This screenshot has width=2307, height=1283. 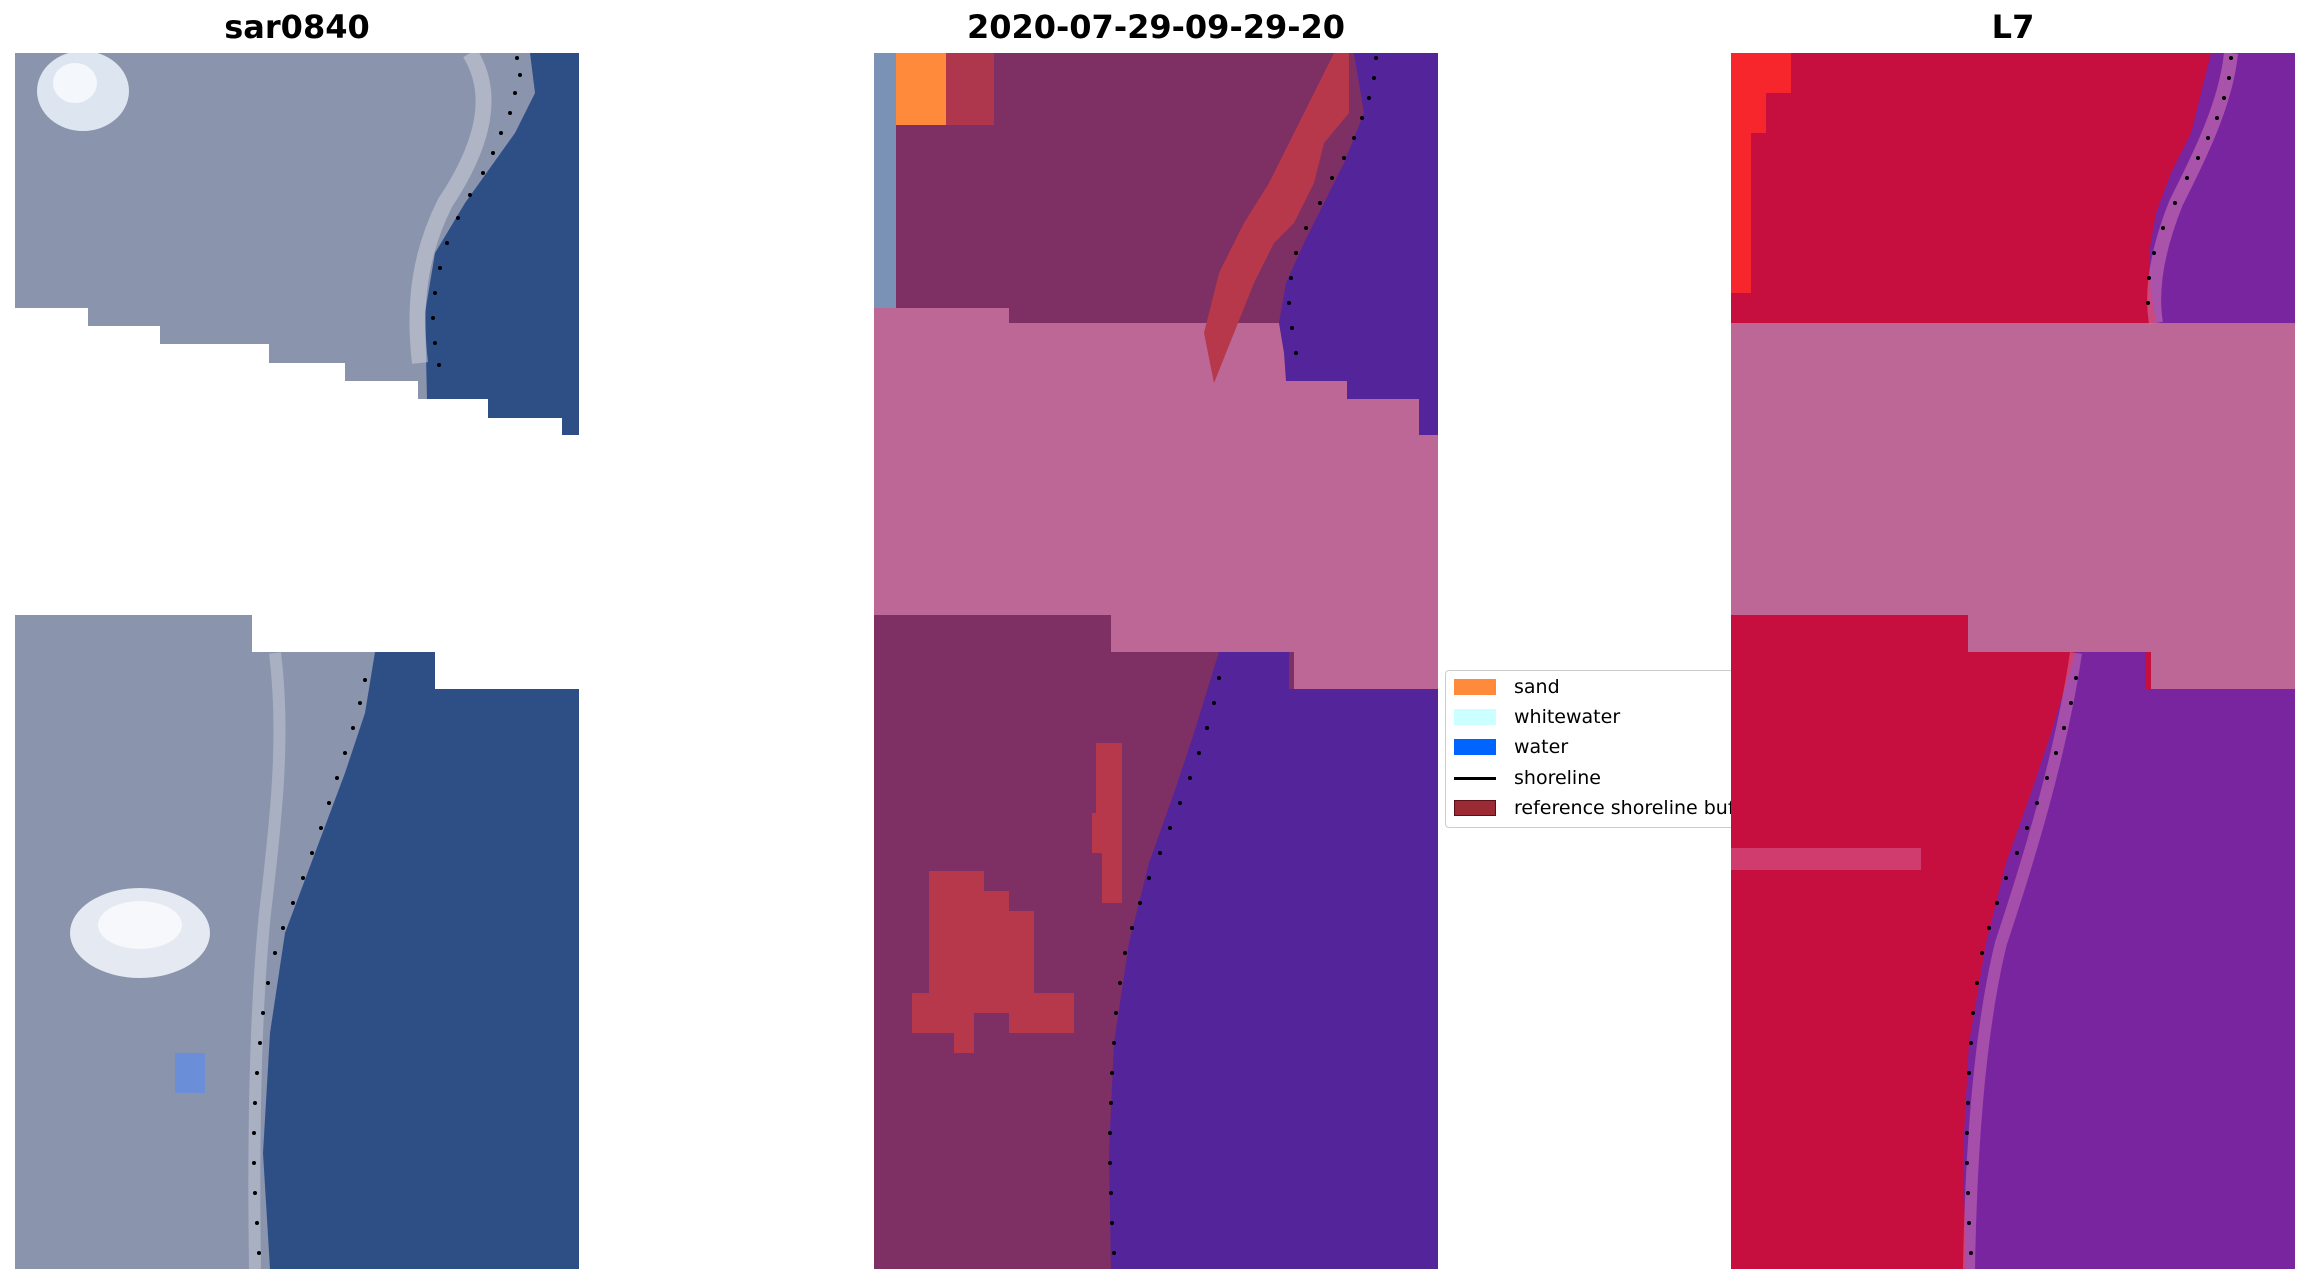 I want to click on legend-item-shoreline: shoreline, so click(x=1527, y=778).